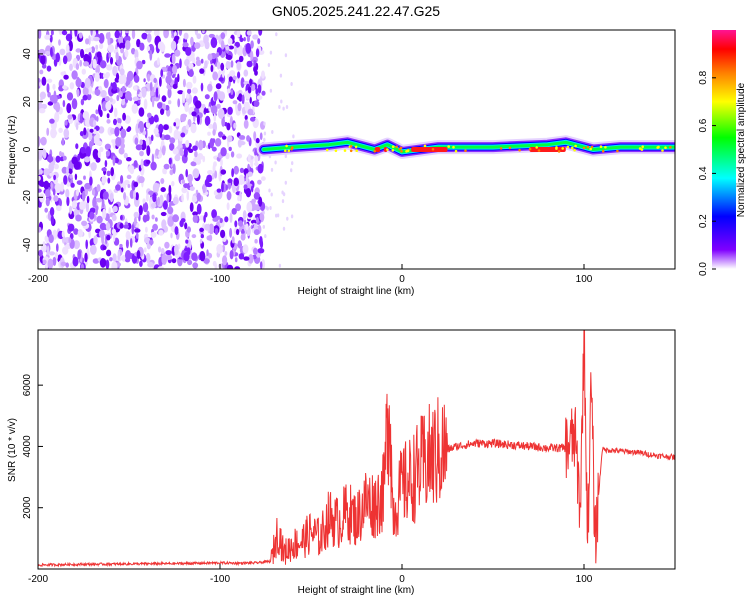 This screenshot has width=750, height=600. Describe the element at coordinates (356, 291) in the screenshot. I see `spectrogram-x-axis-label: Height of straight line (km)` at that location.